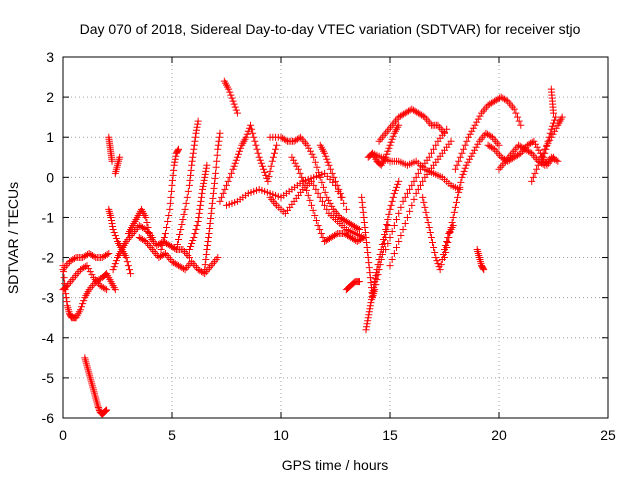  Describe the element at coordinates (335, 465) in the screenshot. I see `x-axis-label: GPS time / hours` at that location.